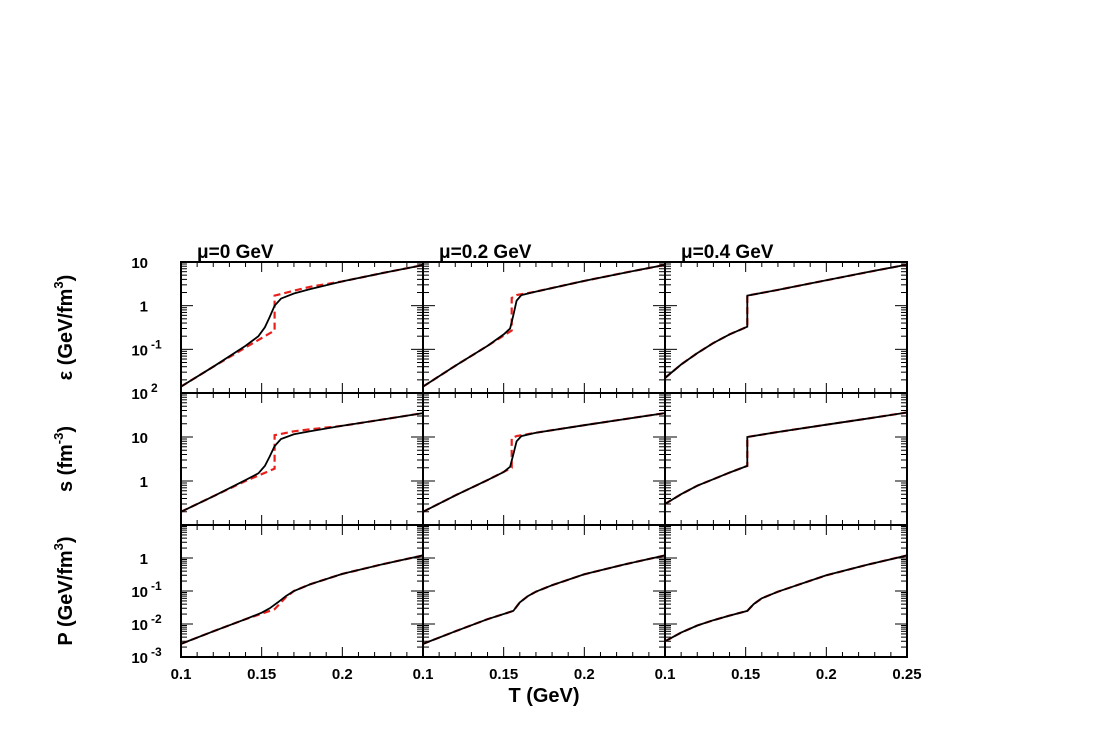 The height and width of the screenshot is (736, 1117). Describe the element at coordinates (156, 652) in the screenshot. I see `y-tick-exponent: -3` at that location.